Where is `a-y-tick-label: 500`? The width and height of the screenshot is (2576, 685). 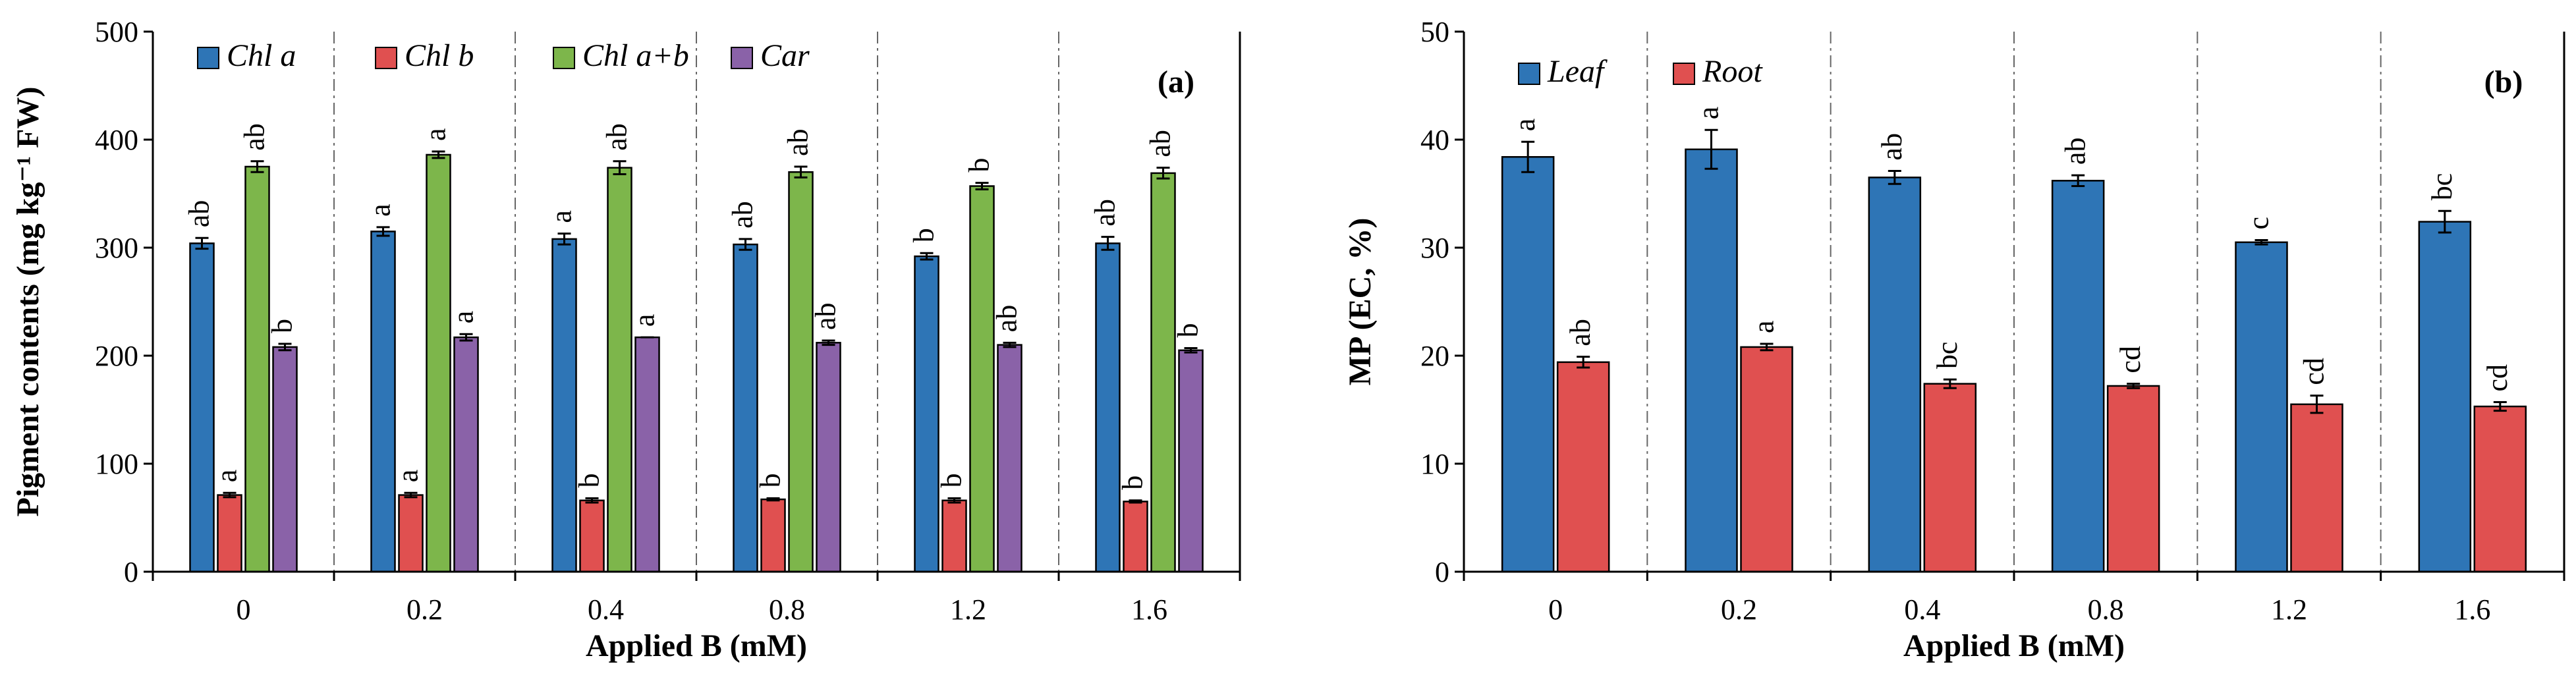
a-y-tick-label: 500 is located at coordinates (116, 32).